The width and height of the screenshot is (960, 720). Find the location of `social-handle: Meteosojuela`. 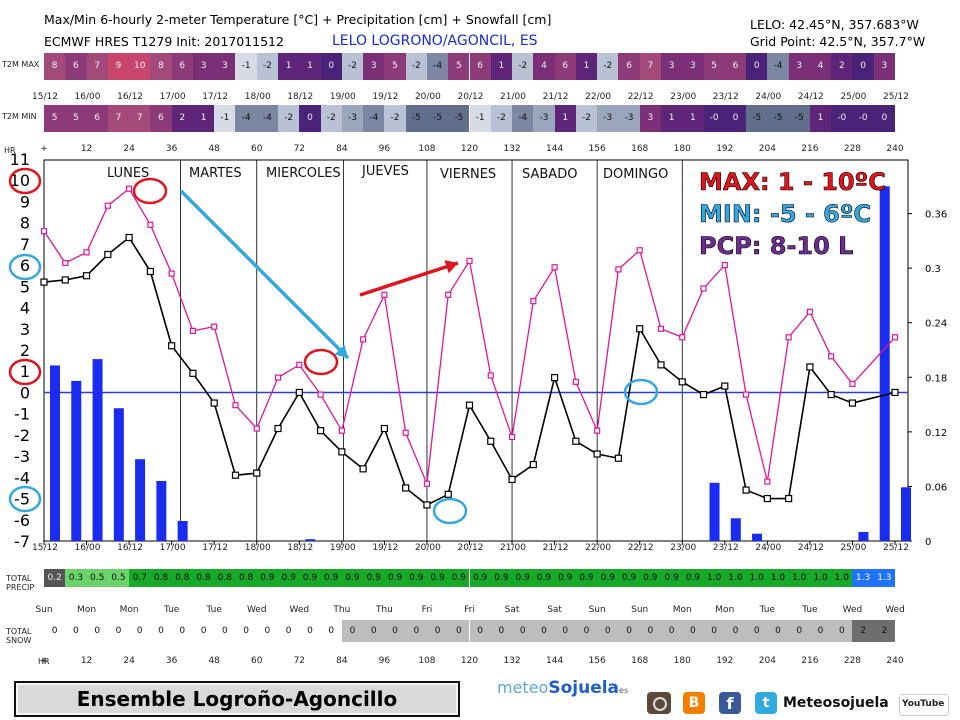

social-handle: Meteosojuela is located at coordinates (836, 703).